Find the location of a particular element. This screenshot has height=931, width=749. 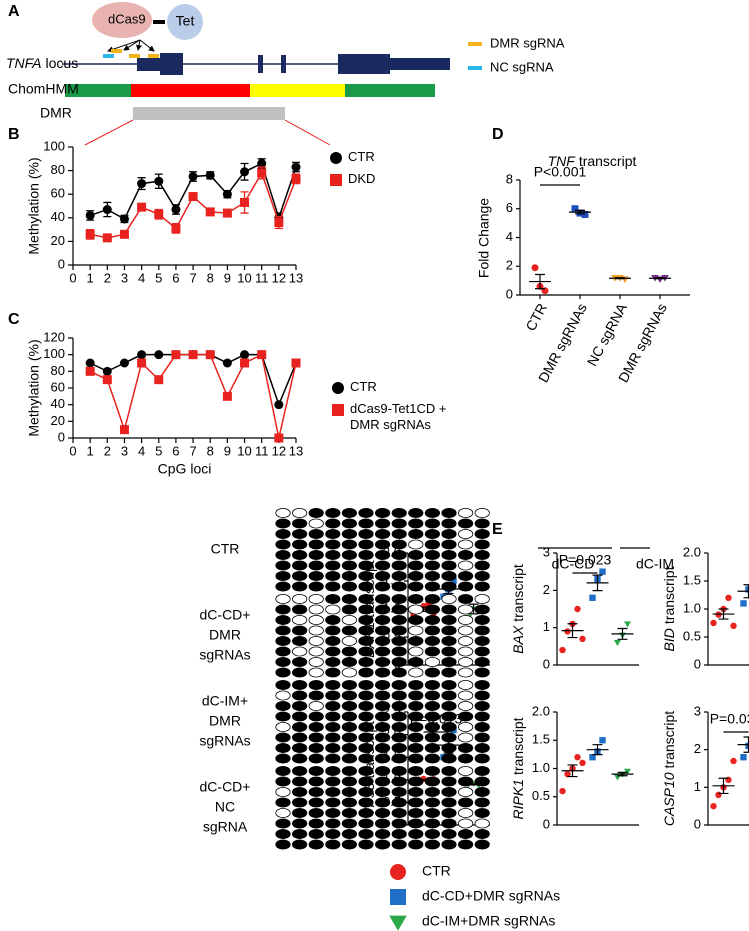

gene: TNFA is located at coordinates (24, 63).